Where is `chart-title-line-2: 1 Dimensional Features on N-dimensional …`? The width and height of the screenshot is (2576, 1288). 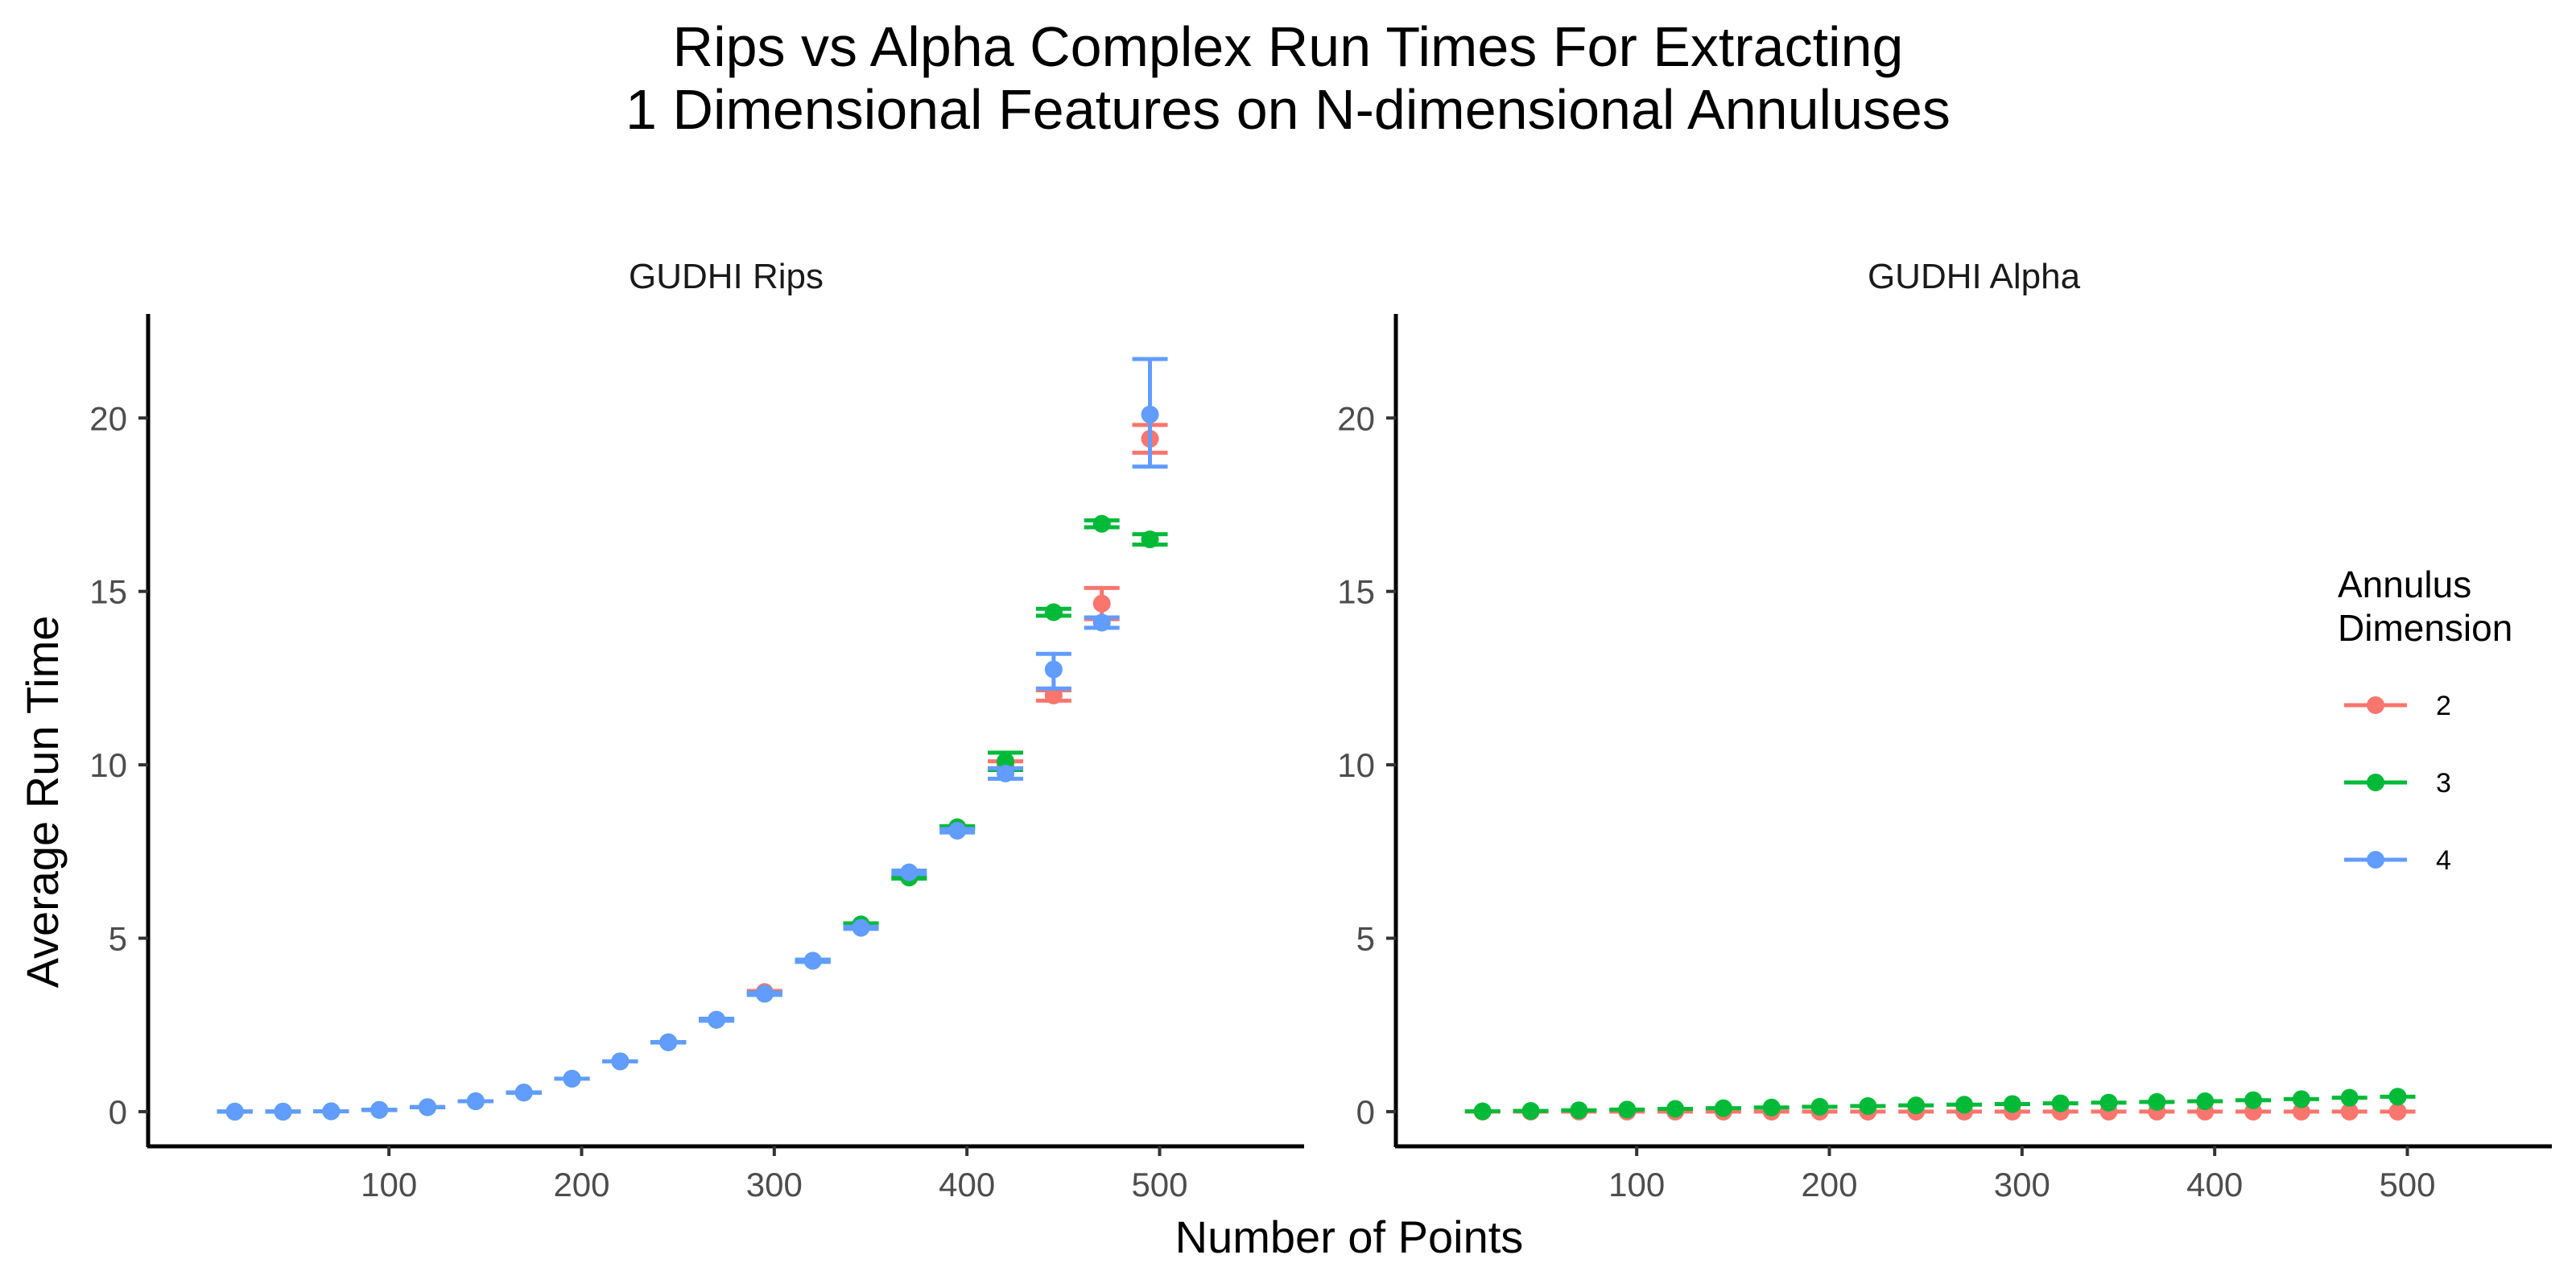 chart-title-line-2: 1 Dimensional Features on N-dimensional … is located at coordinates (1288, 109).